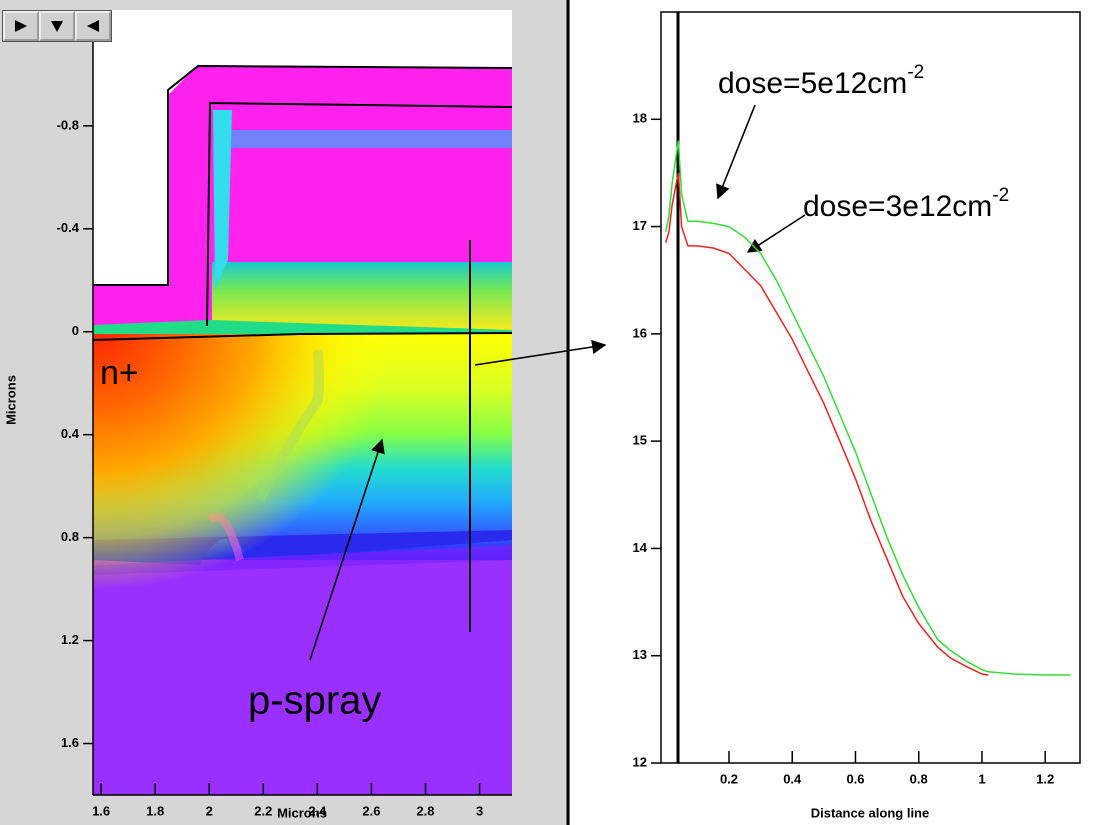  I want to click on x-tick-label: 1.8, so click(155, 810).